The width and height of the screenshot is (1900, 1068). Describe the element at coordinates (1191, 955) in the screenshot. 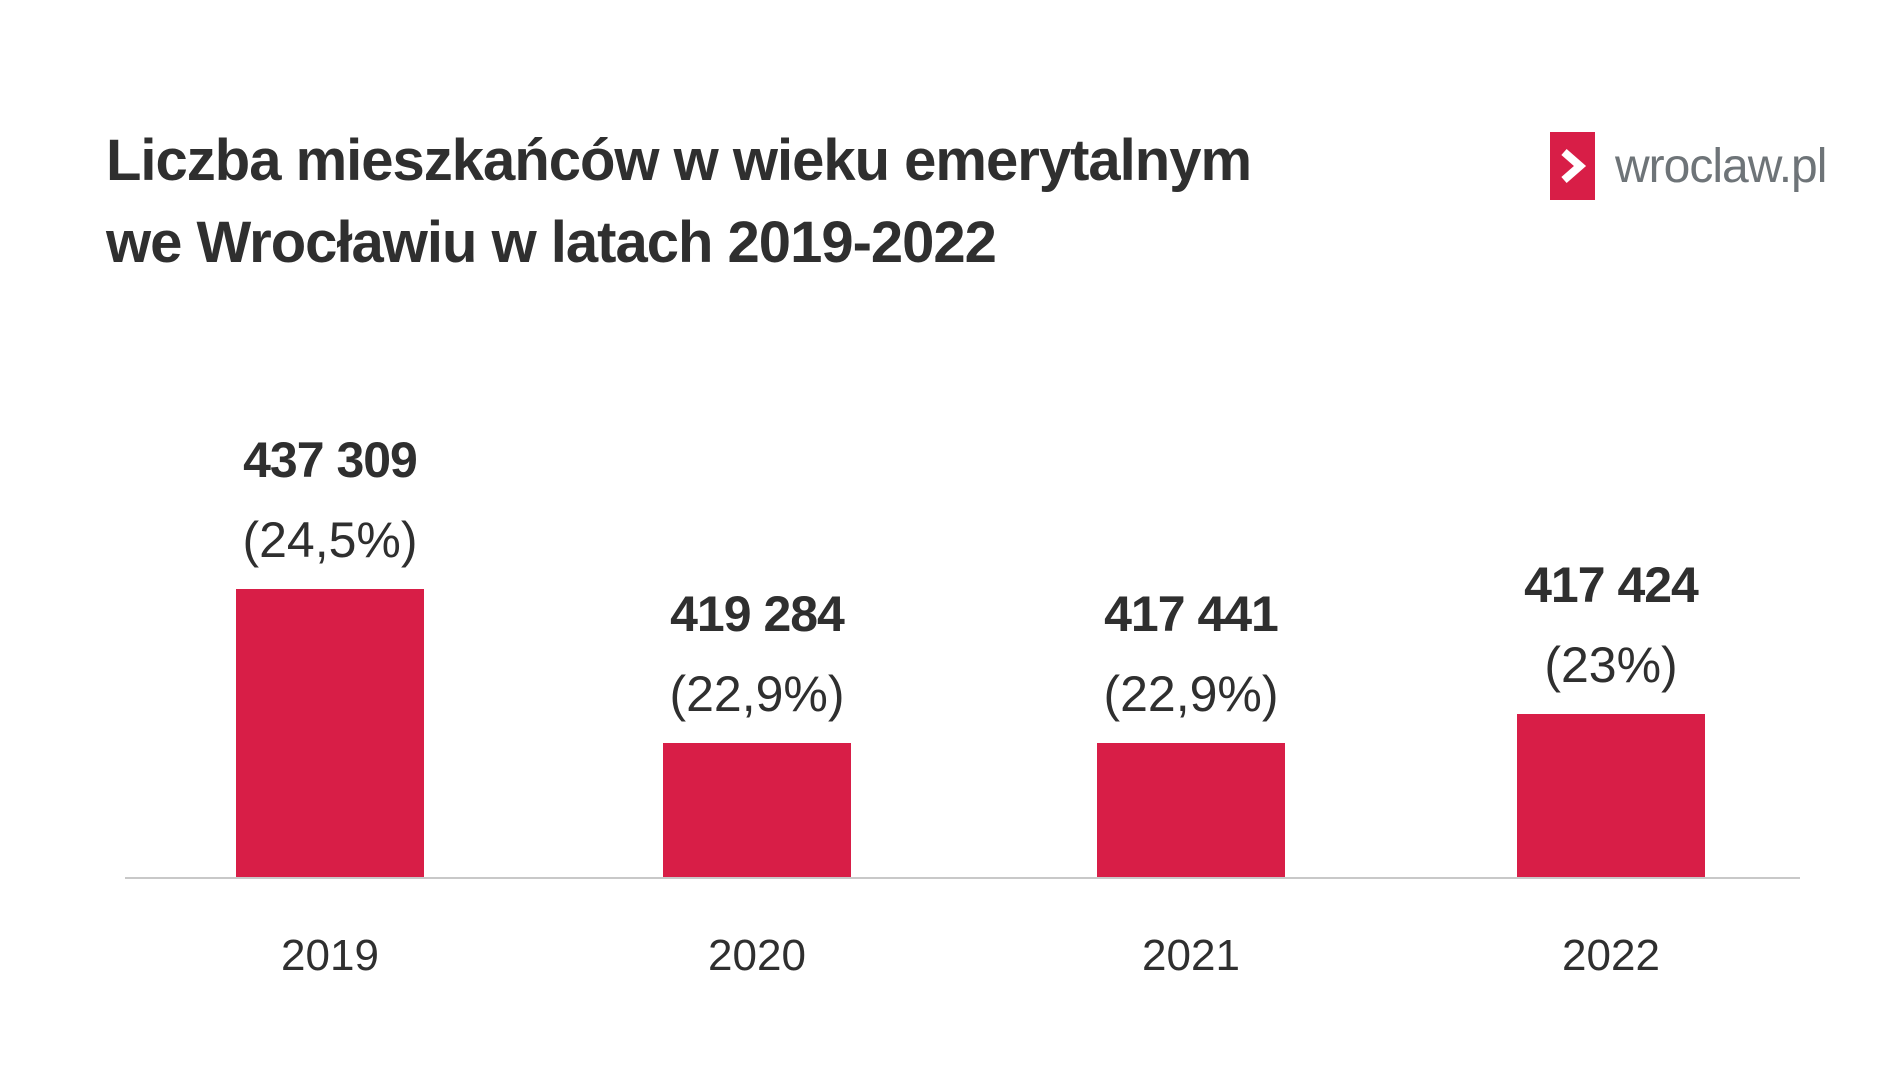

I see `x-tick-label-2021: 2021` at that location.